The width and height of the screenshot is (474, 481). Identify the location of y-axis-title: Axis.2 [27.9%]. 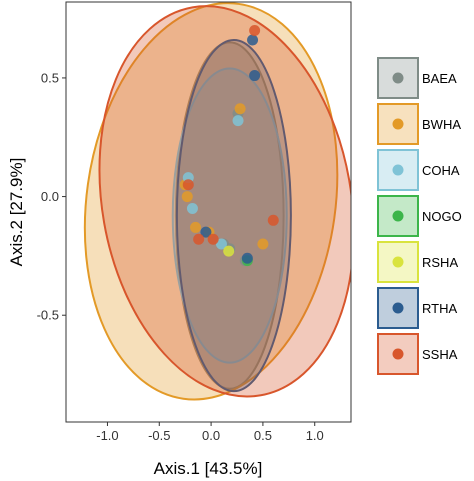
(16, 212).